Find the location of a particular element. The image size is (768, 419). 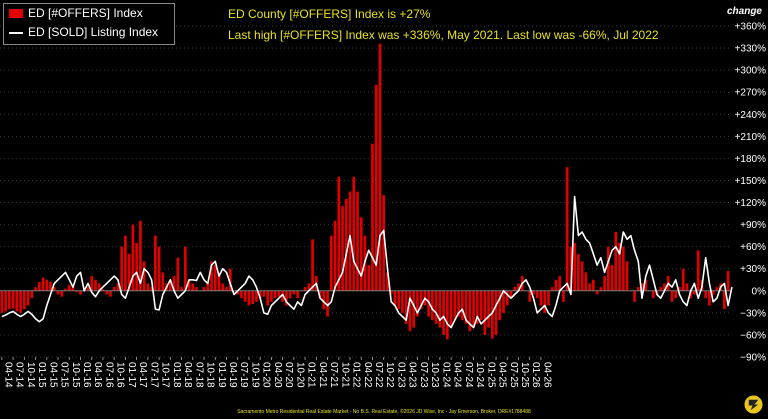

x-tick-label: 07-19 is located at coordinates (243, 375).